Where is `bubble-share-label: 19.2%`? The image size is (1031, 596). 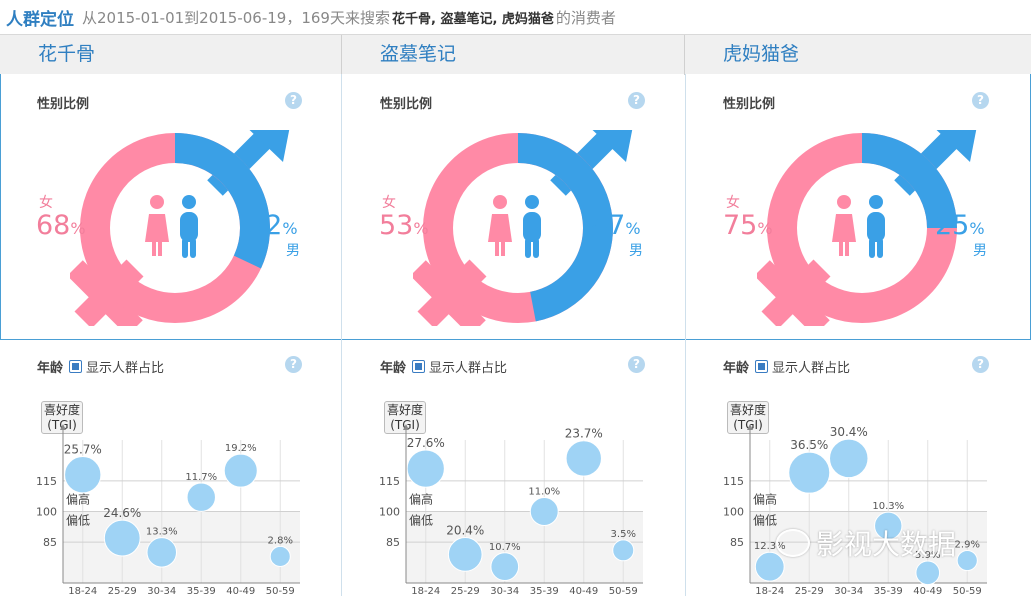
bubble-share-label: 19.2% is located at coordinates (241, 448).